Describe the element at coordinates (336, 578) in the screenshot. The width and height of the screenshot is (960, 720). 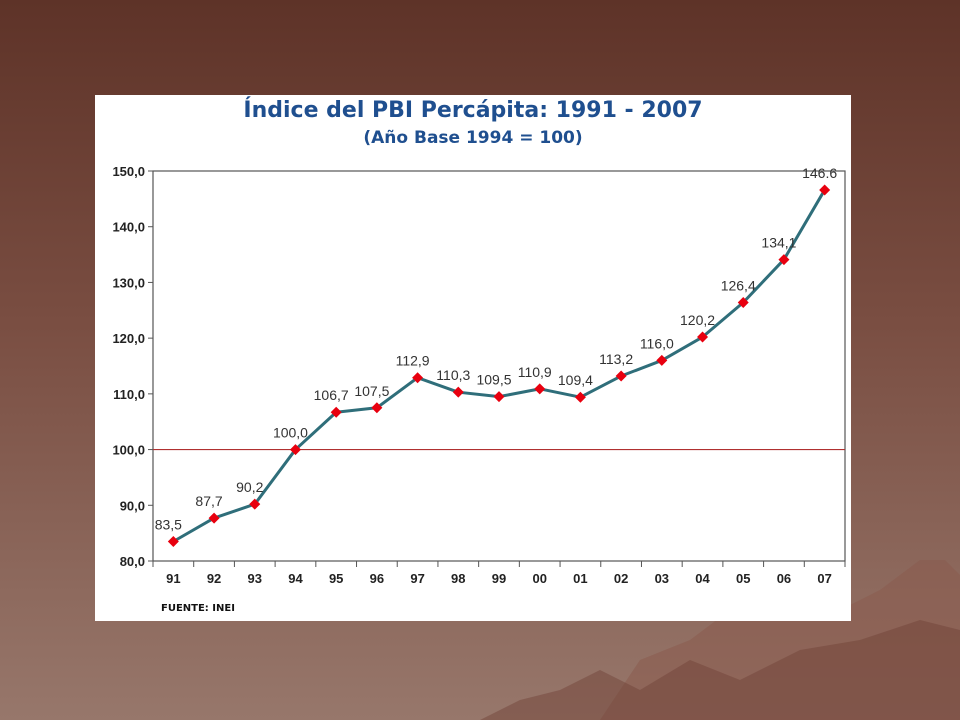
I see `x-tick-label: 95` at that location.